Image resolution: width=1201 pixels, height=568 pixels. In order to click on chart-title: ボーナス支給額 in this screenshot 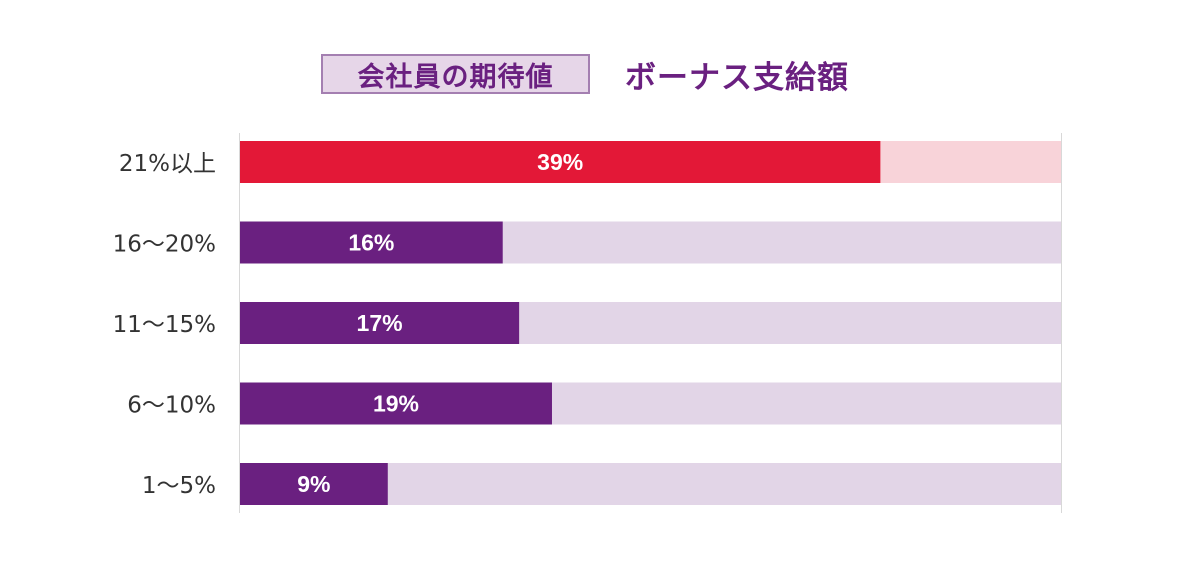, I will do `click(737, 77)`.